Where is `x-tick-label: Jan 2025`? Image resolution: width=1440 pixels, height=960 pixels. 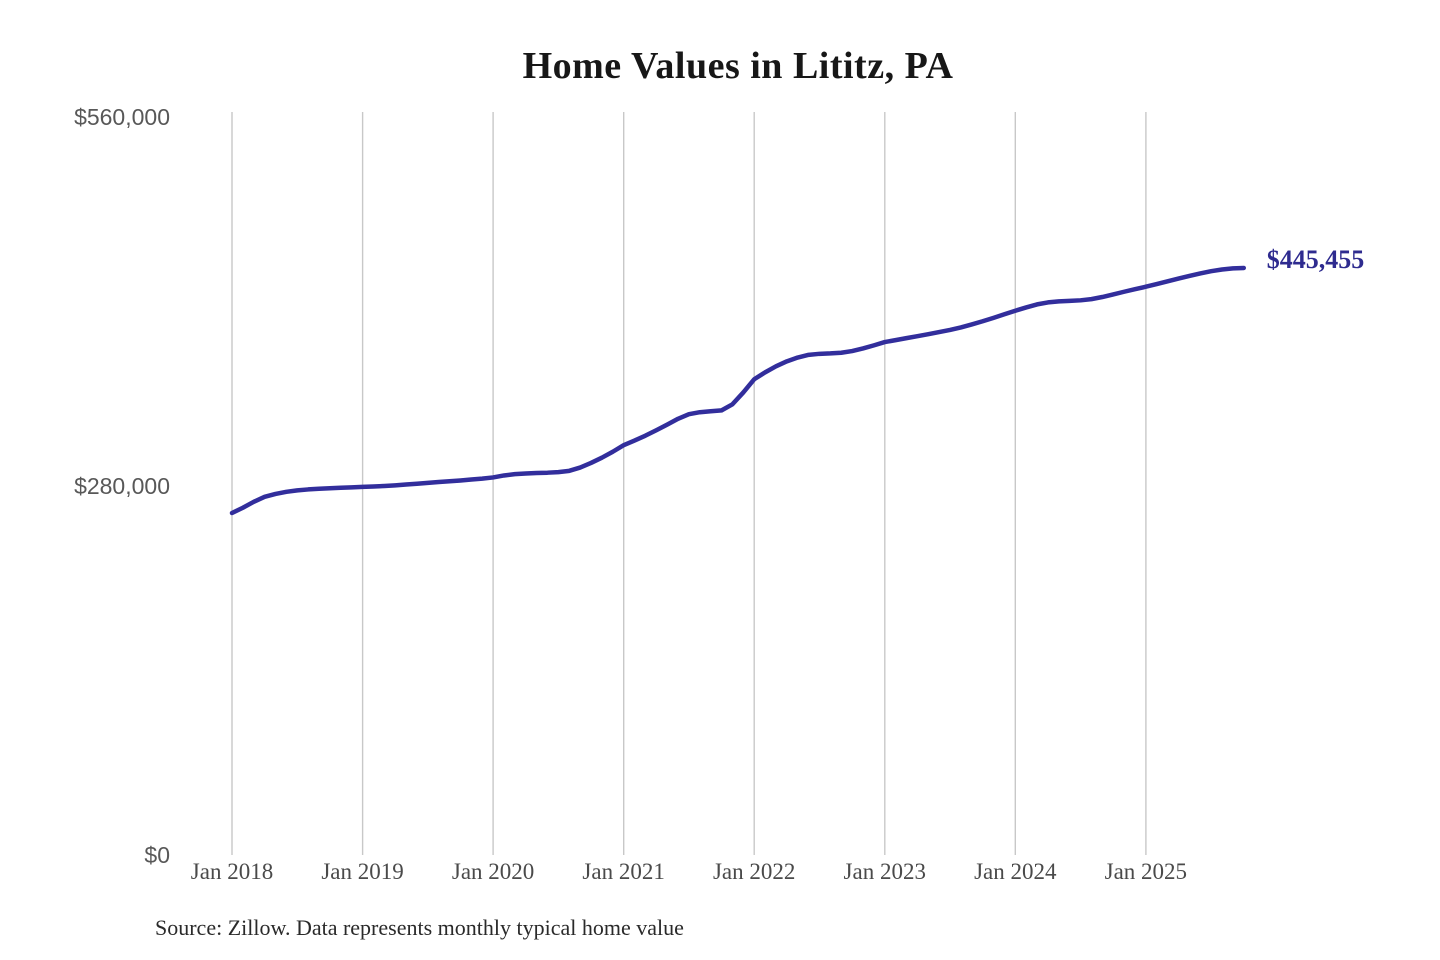
x-tick-label: Jan 2025 is located at coordinates (1146, 871).